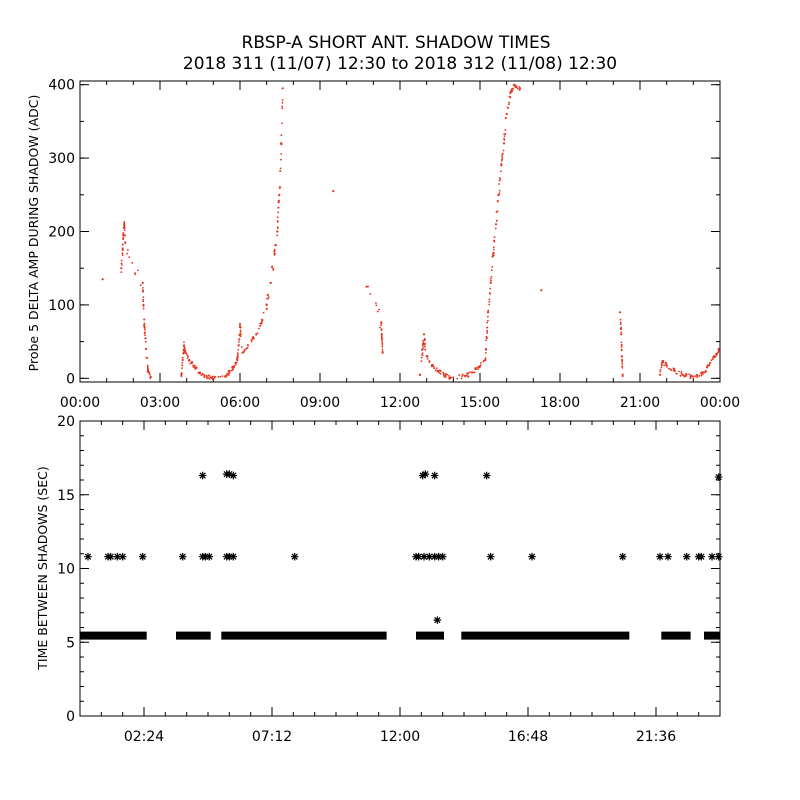  Describe the element at coordinates (66, 496) in the screenshot. I see `bottom-y-tick-label: 15` at that location.